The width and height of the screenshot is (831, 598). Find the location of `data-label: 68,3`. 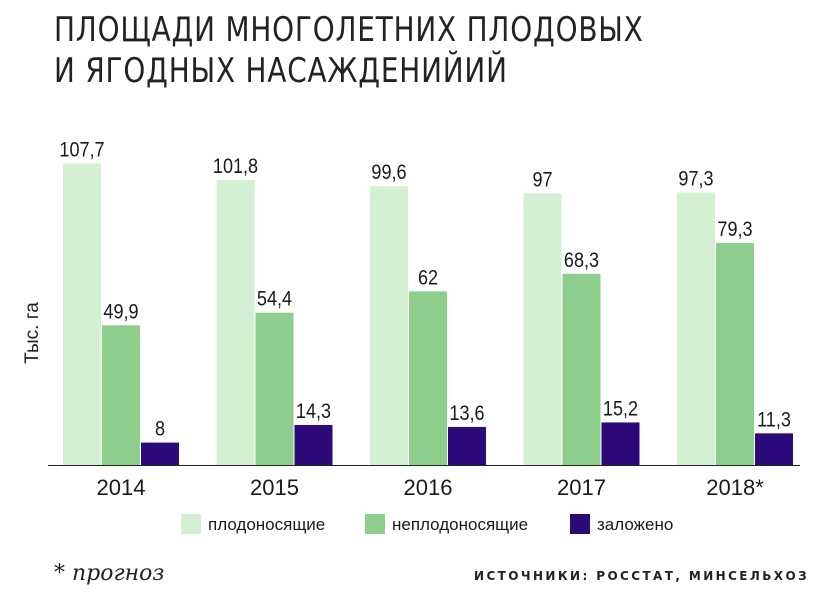

data-label: 68,3 is located at coordinates (581, 261).